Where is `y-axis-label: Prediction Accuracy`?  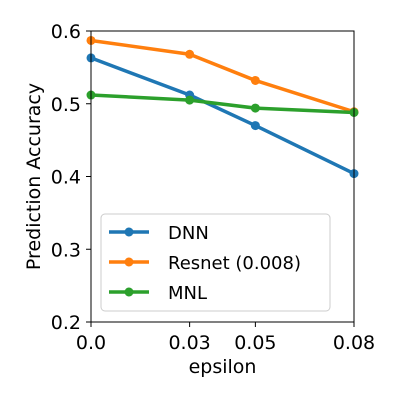 y-axis-label: Prediction Accuracy is located at coordinates (34, 176).